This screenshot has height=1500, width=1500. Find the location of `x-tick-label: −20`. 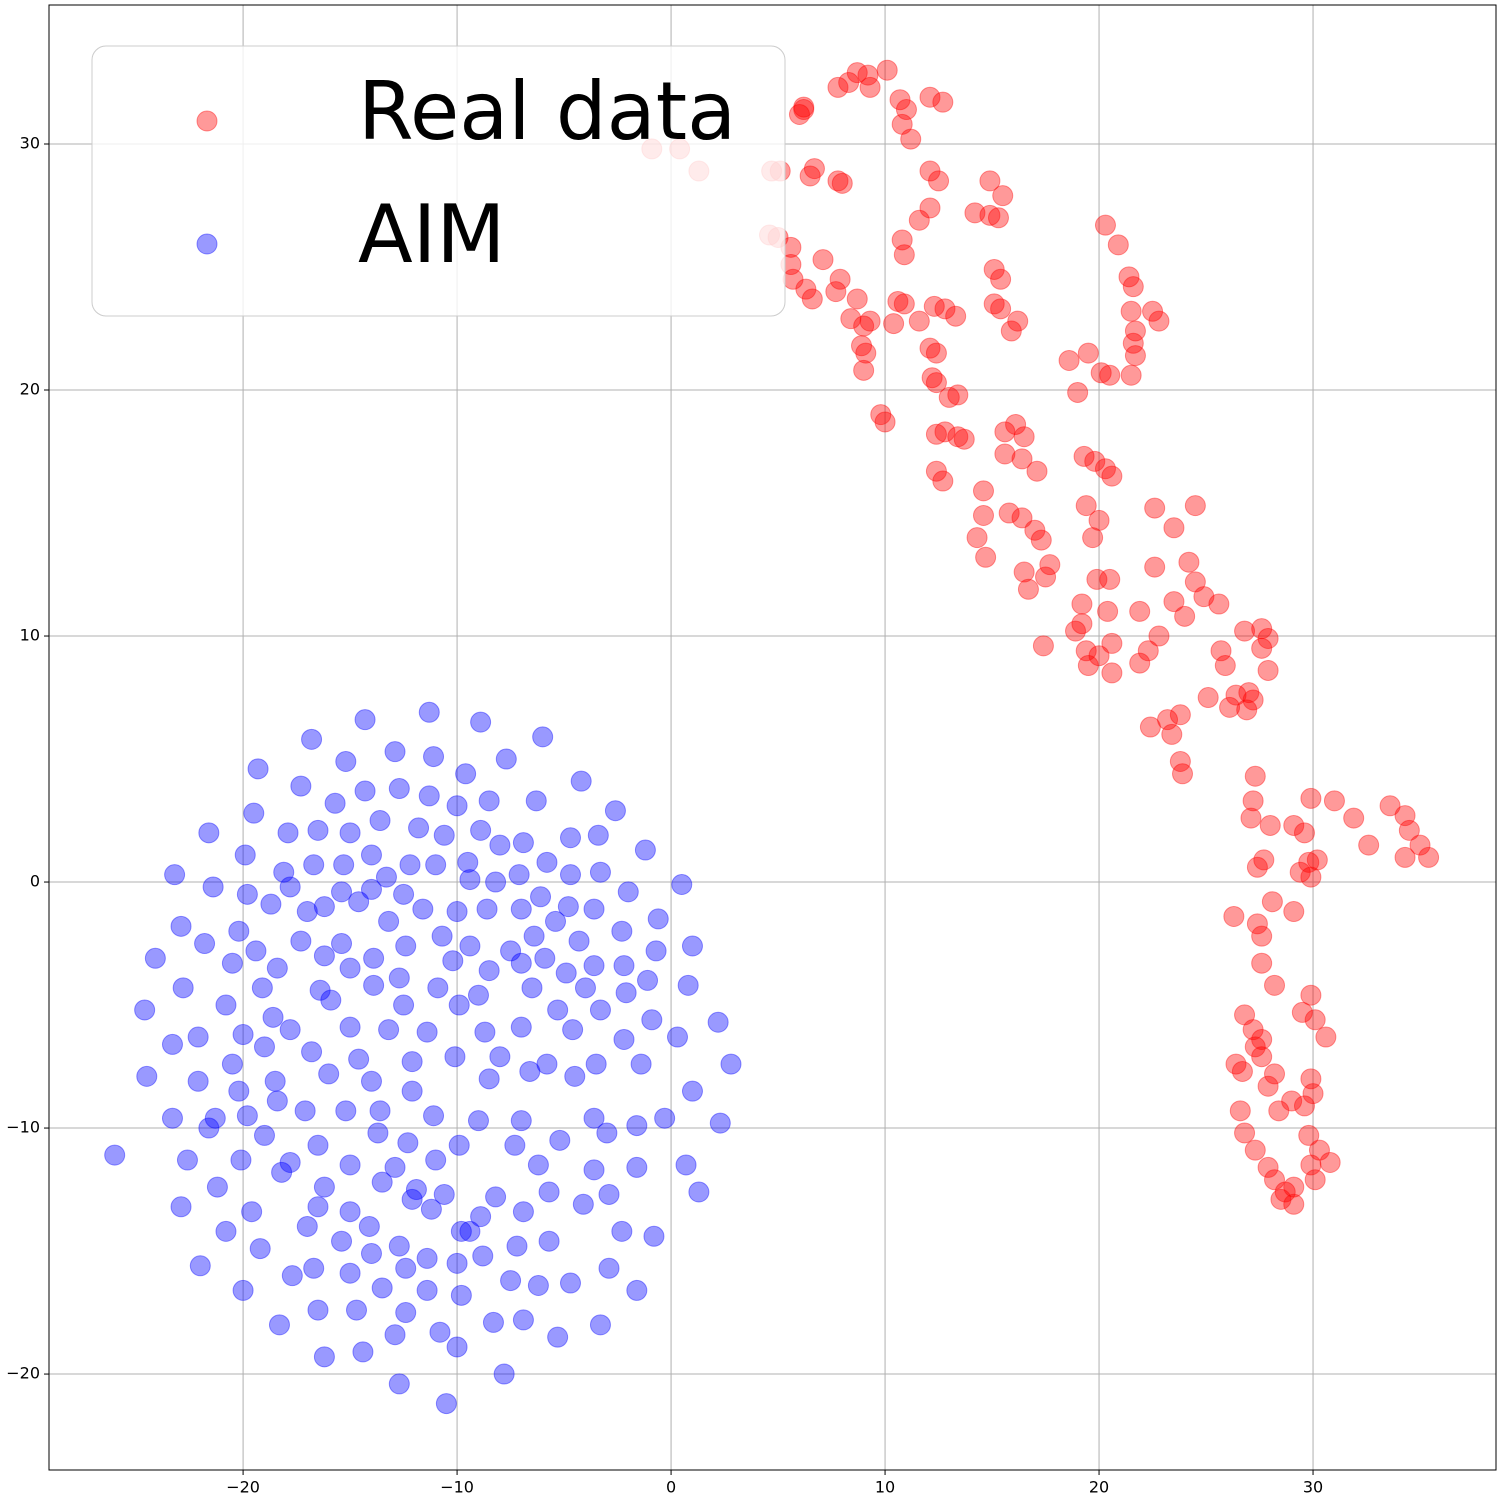

x-tick-label: −20 is located at coordinates (243, 1487).